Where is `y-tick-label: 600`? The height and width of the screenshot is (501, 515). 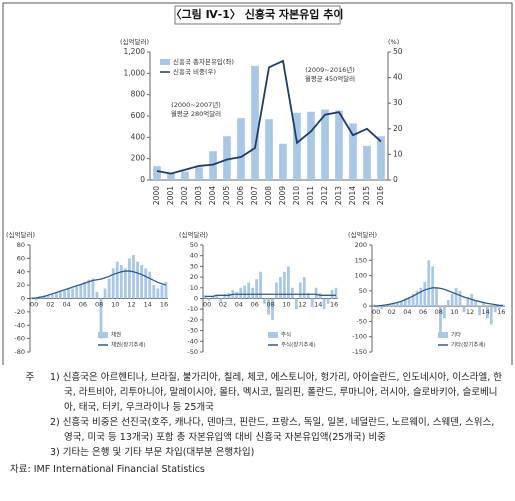 y-tick-label: 600 is located at coordinates (138, 115).